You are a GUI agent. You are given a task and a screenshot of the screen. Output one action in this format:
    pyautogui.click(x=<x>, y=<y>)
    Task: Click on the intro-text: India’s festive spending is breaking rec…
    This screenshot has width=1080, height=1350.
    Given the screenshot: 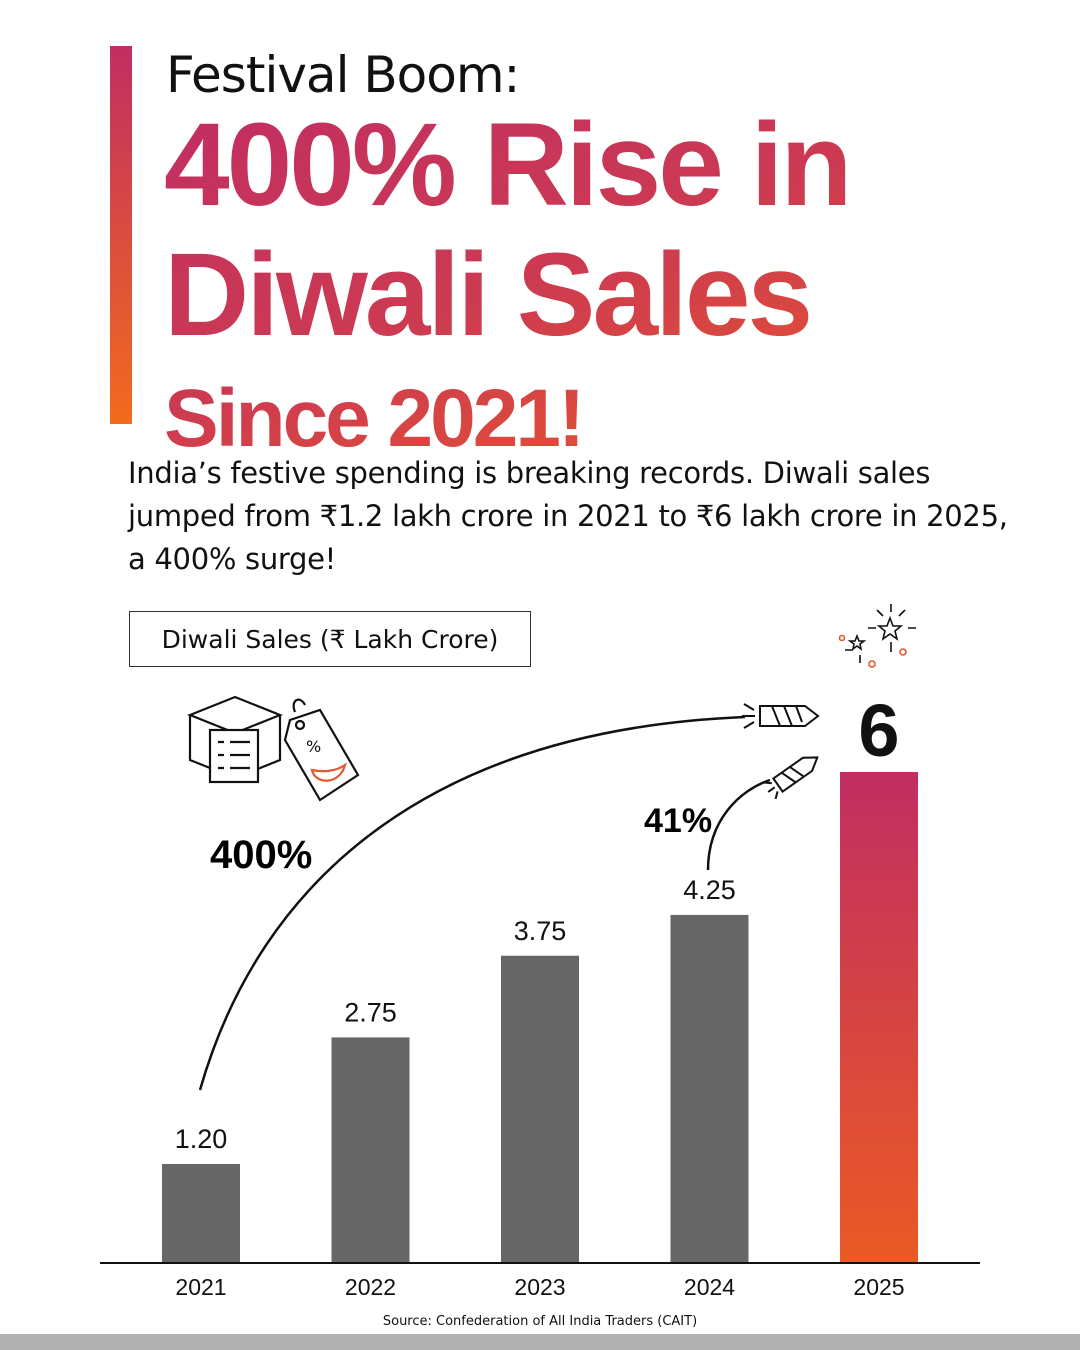 What is the action you would take?
    pyautogui.click(x=568, y=516)
    